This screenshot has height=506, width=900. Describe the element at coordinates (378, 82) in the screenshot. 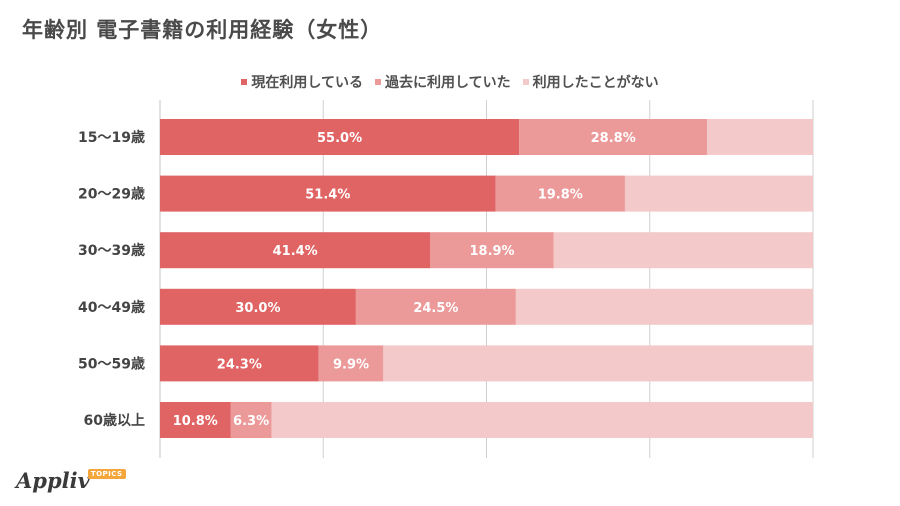

I see `legend-swatch-past` at that location.